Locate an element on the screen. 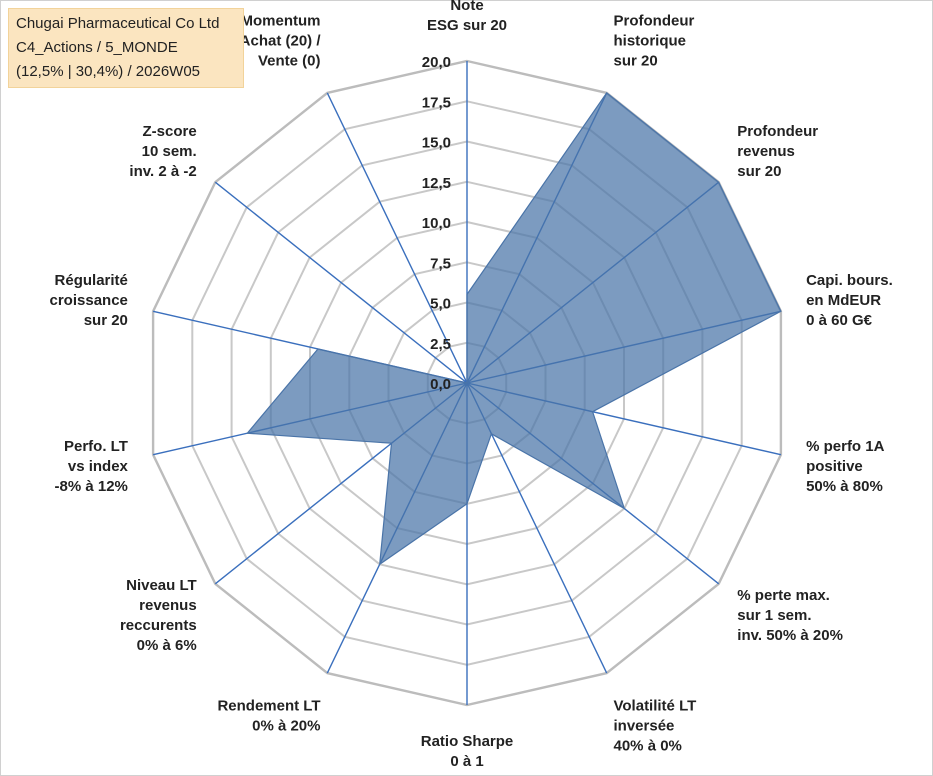  axis-label-11-line-2: sur 20 is located at coordinates (106, 320).